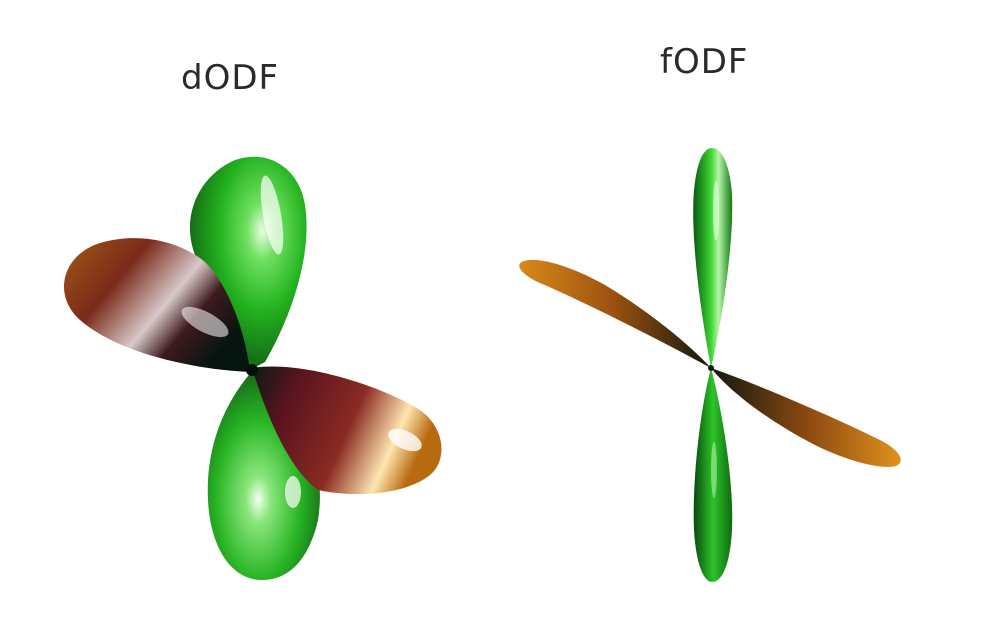 The width and height of the screenshot is (997, 630). Describe the element at coordinates (156, 305) in the screenshot. I see `dodf-left-lobe` at that location.